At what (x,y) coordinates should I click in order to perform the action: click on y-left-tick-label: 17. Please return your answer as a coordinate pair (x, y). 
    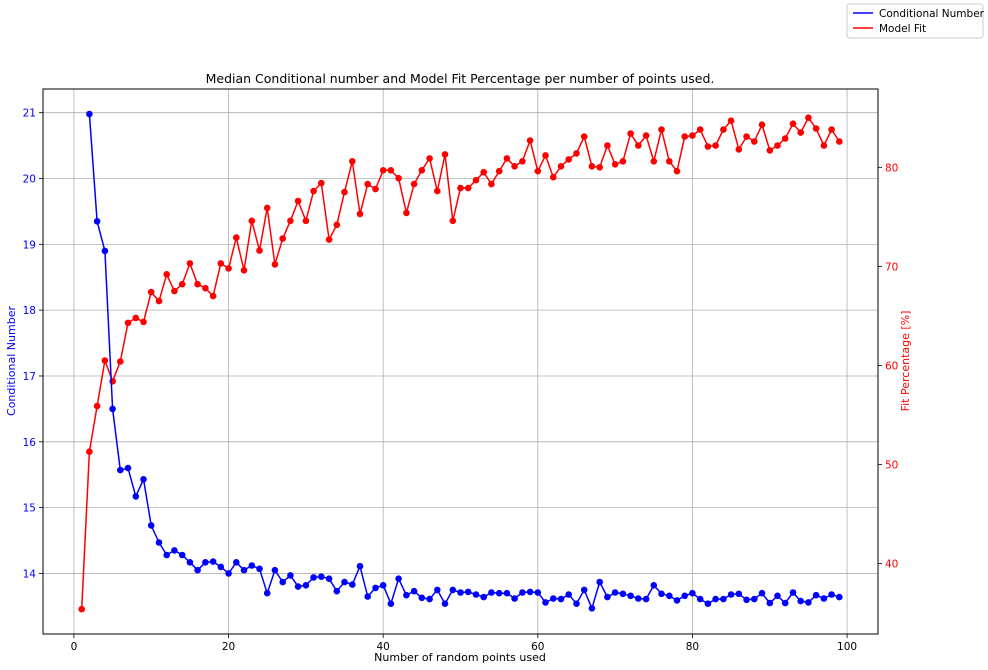
    Looking at the image, I should click on (29, 377).